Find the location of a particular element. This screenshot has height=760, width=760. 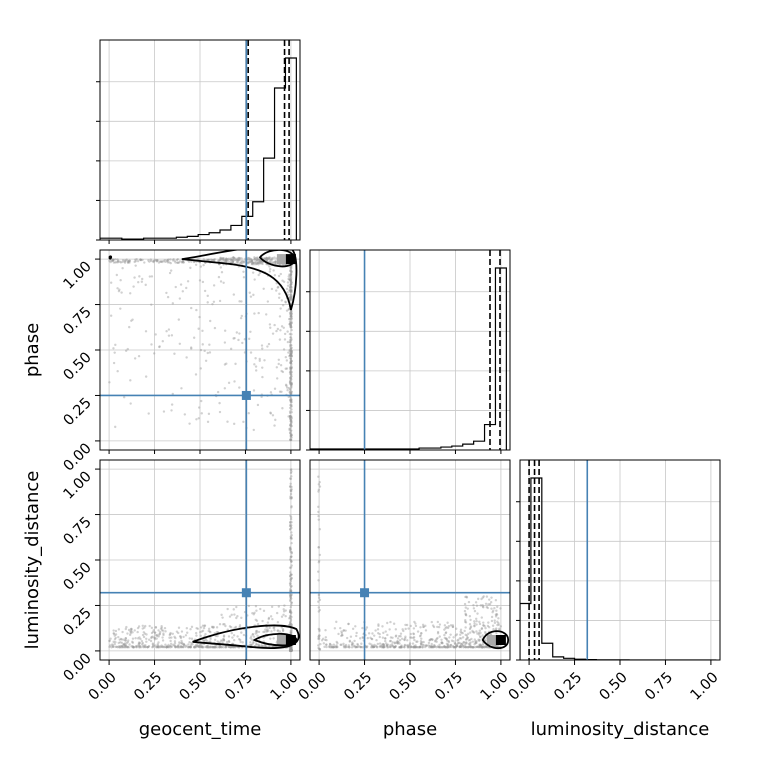

xtick-label: 0.75 is located at coordinates (449, 687).